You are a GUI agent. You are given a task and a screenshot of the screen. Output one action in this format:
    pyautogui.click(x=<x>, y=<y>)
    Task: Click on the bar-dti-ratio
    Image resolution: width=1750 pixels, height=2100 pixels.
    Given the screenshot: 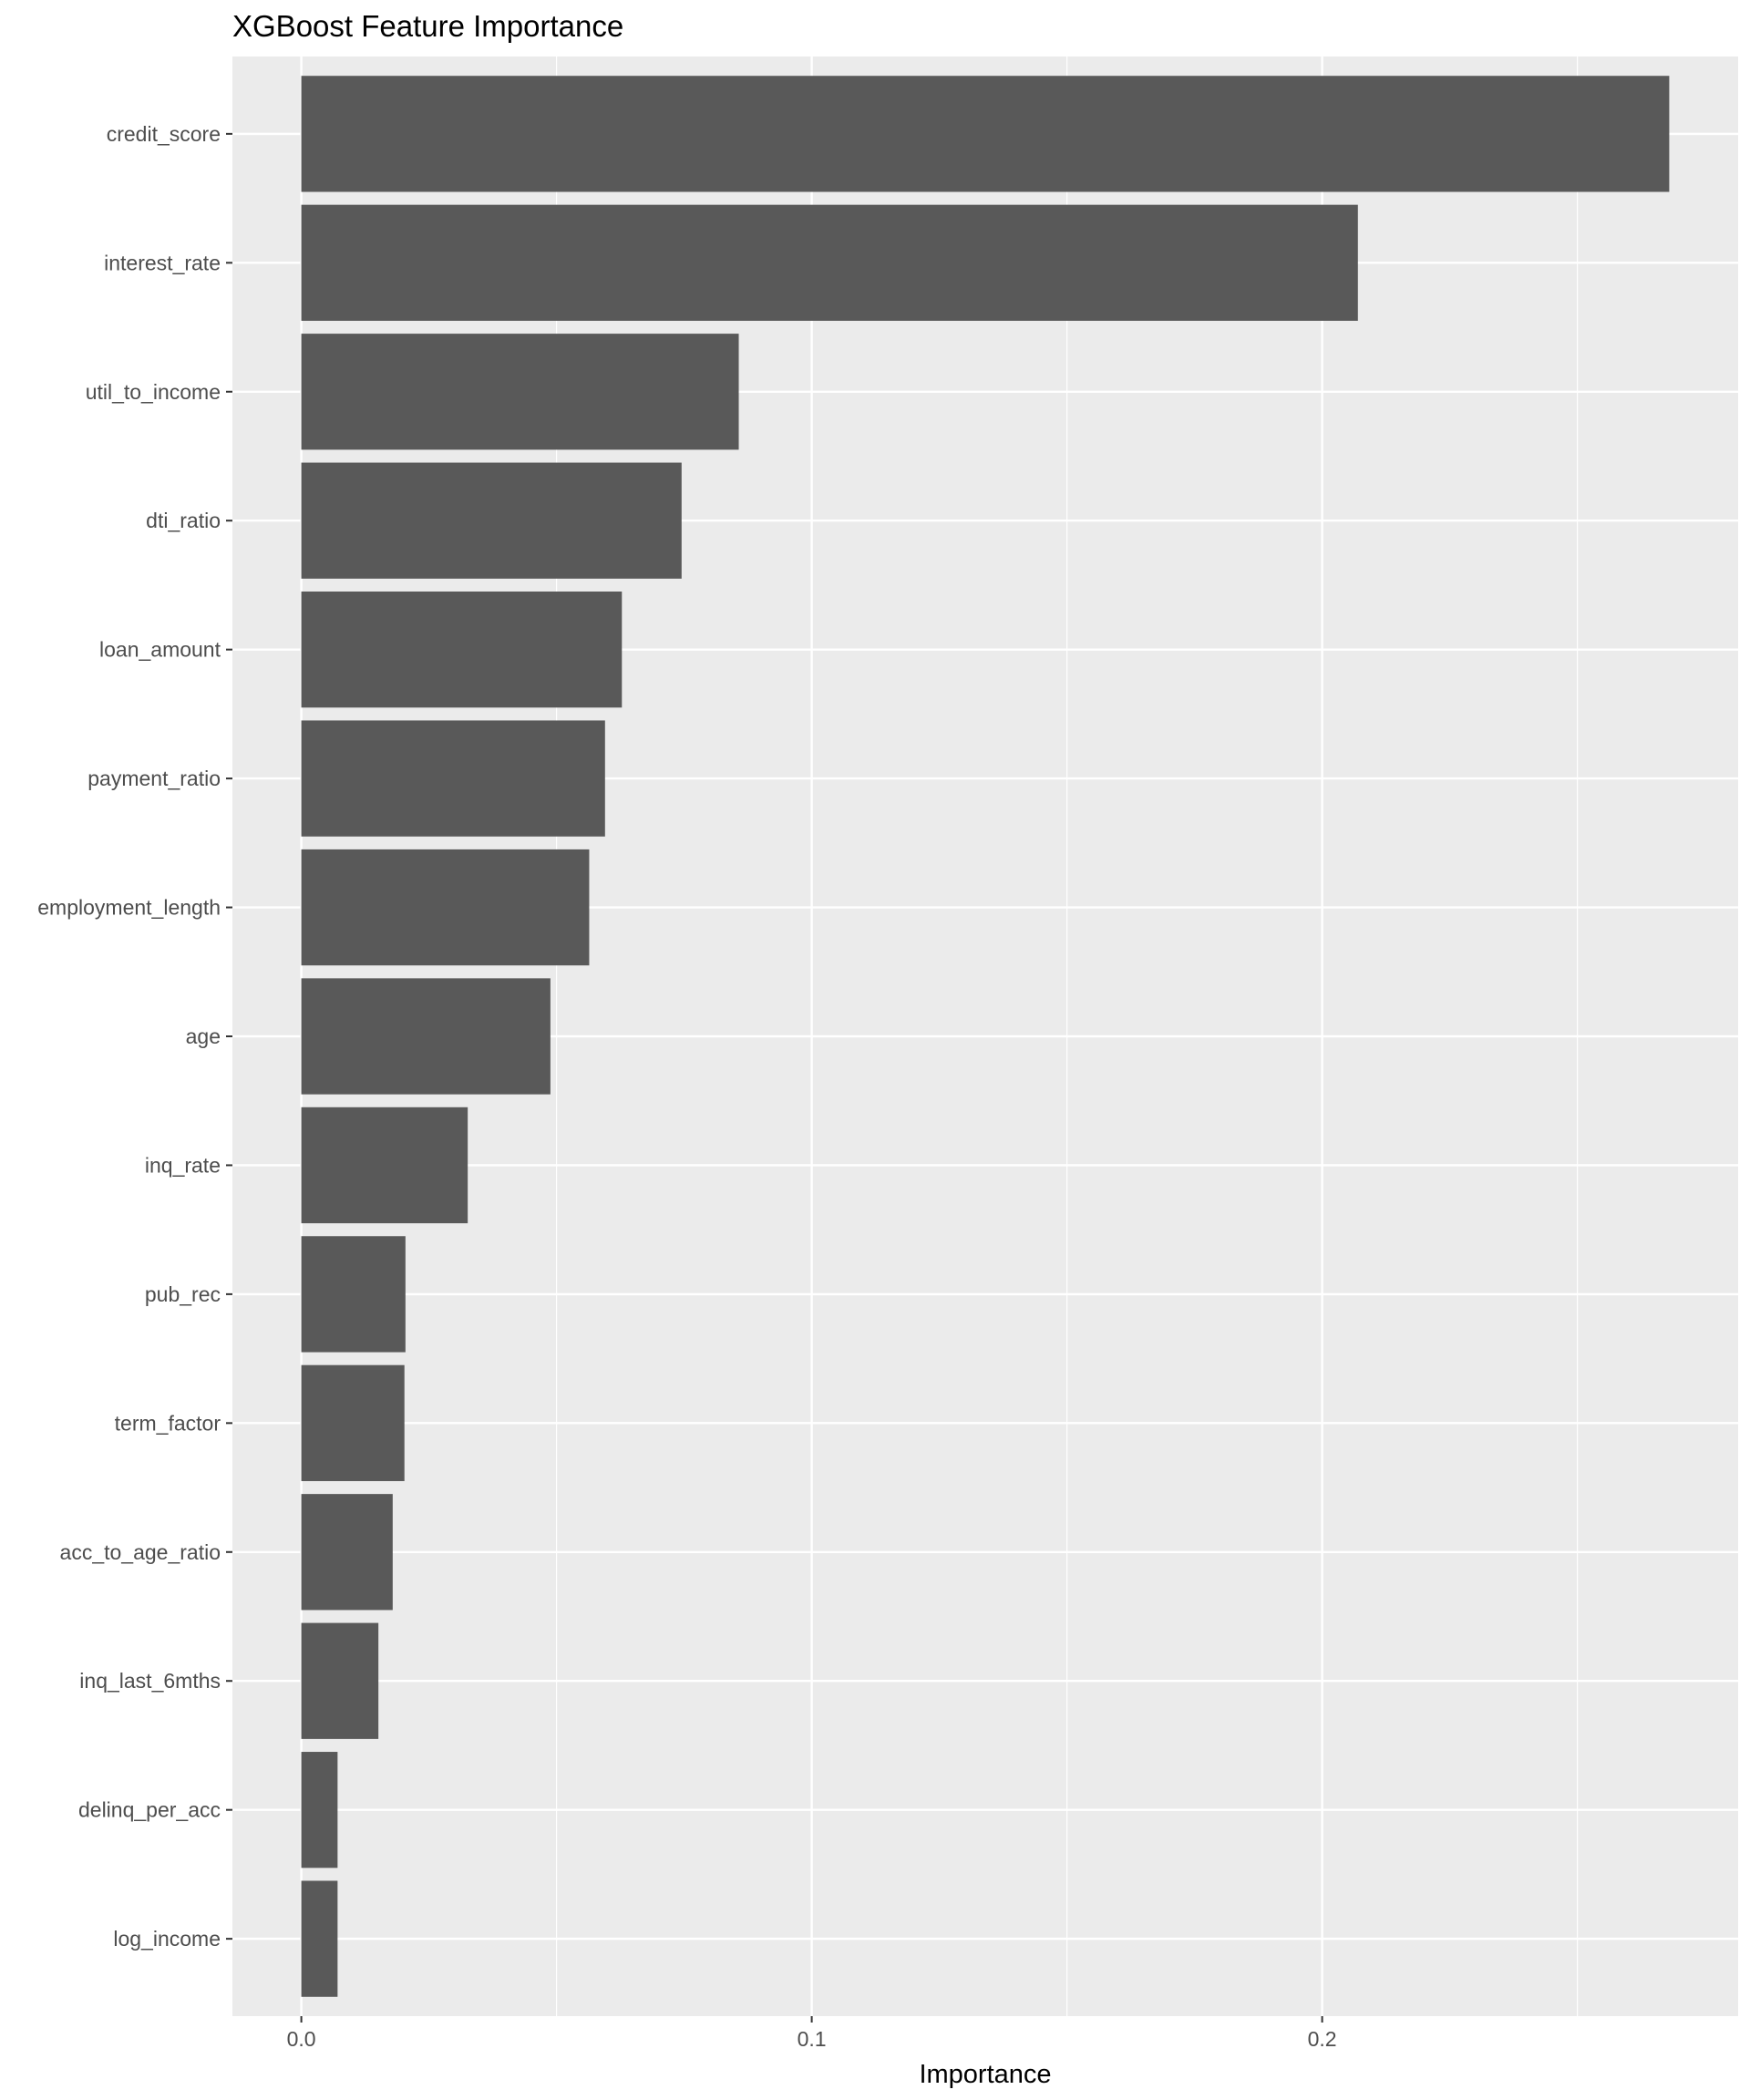 What is the action you would take?
    pyautogui.click(x=491, y=521)
    